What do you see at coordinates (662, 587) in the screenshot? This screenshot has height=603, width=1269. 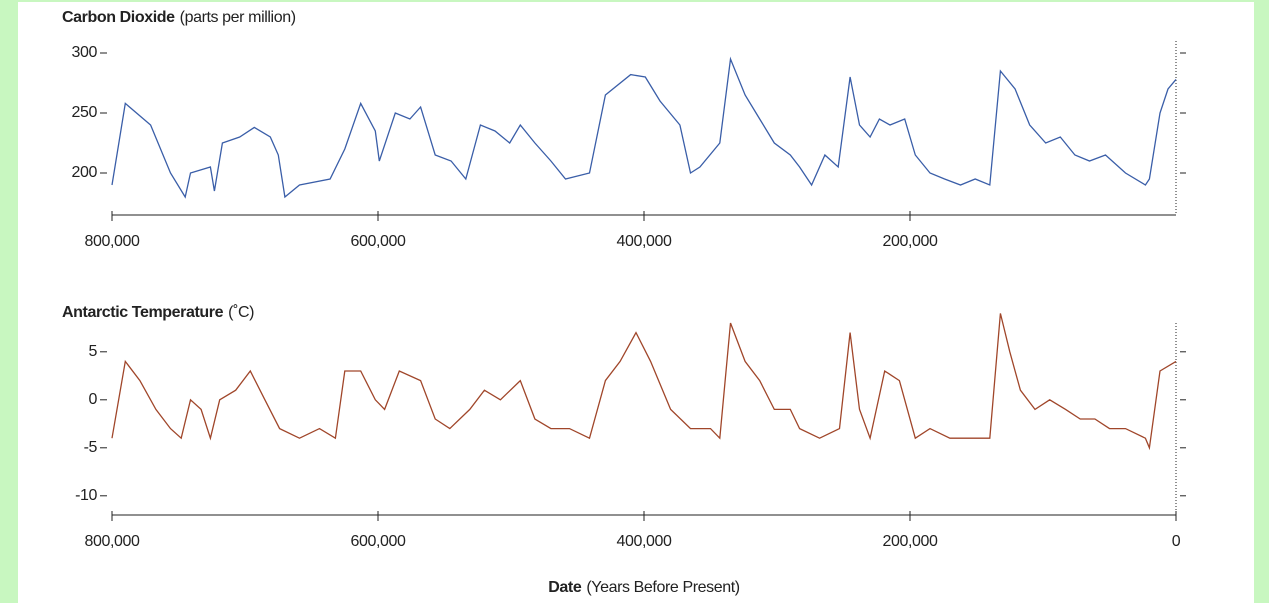 I see `xlabel-unit: (Years Before Present)` at bounding box center [662, 587].